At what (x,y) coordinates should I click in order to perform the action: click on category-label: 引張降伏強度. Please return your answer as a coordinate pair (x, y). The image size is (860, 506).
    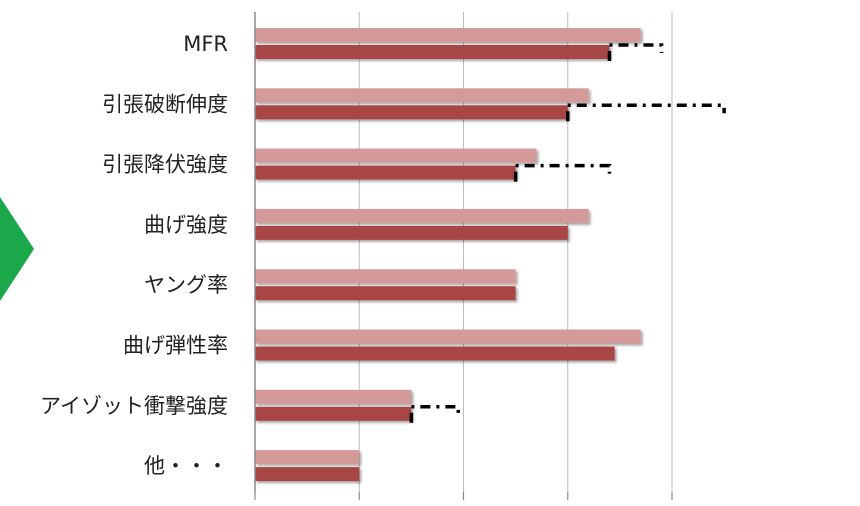
    Looking at the image, I should click on (165, 165).